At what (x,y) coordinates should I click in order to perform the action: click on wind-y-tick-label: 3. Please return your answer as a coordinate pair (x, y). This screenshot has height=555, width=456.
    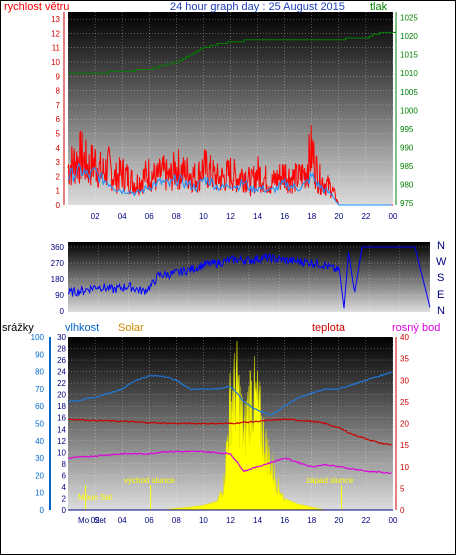
    Looking at the image, I should click on (58, 162).